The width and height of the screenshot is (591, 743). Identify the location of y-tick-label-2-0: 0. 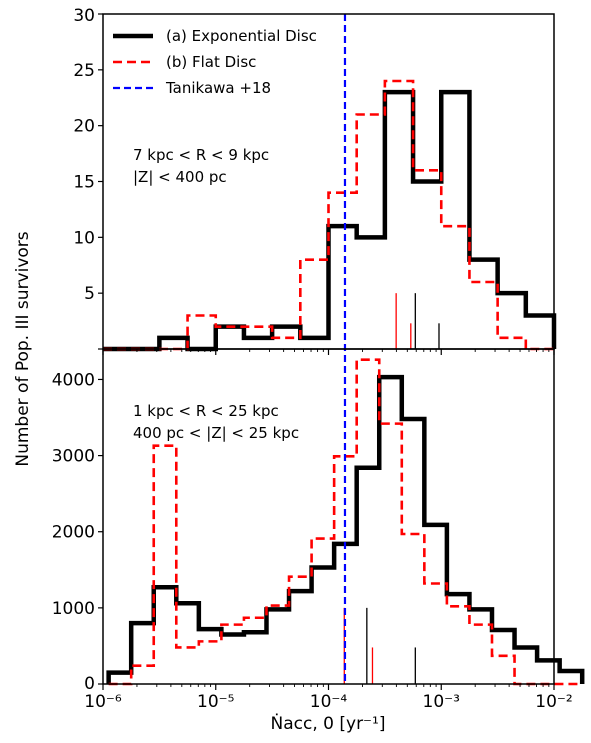
(89, 684).